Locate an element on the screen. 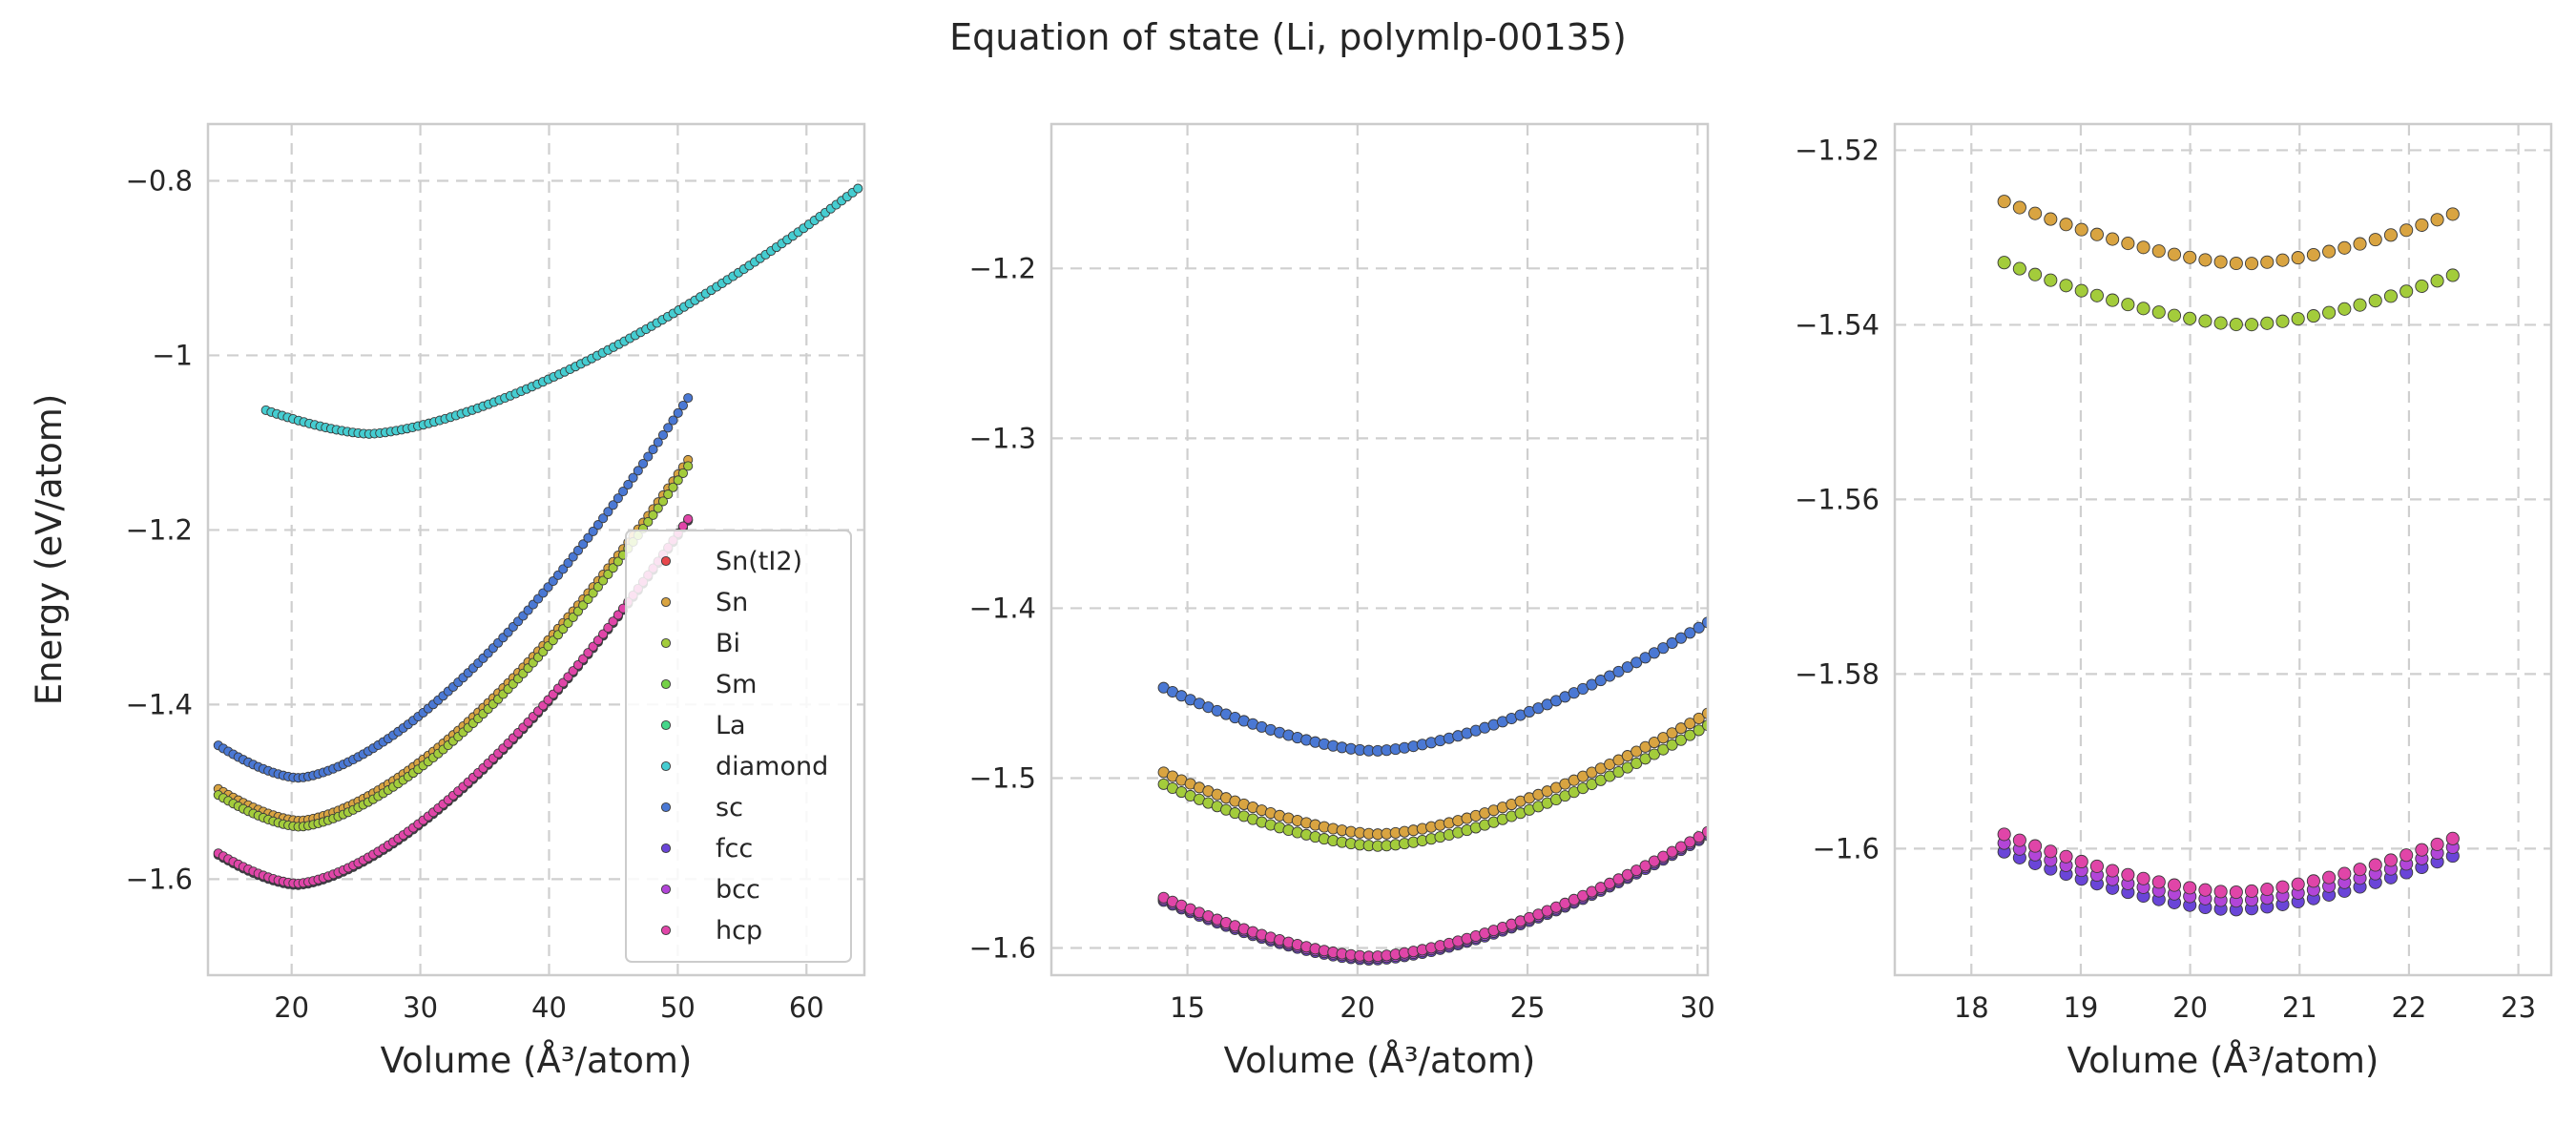 The height and width of the screenshot is (1145, 2576). legend-entry: diamond is located at coordinates (772, 767).